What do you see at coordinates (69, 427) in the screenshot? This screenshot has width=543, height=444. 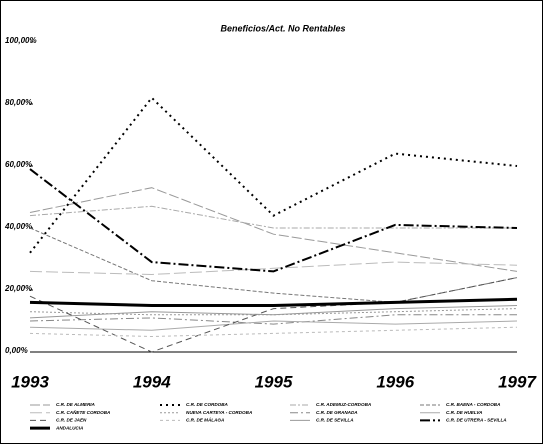 I see `legend-label: ANDALUCIA` at bounding box center [69, 427].